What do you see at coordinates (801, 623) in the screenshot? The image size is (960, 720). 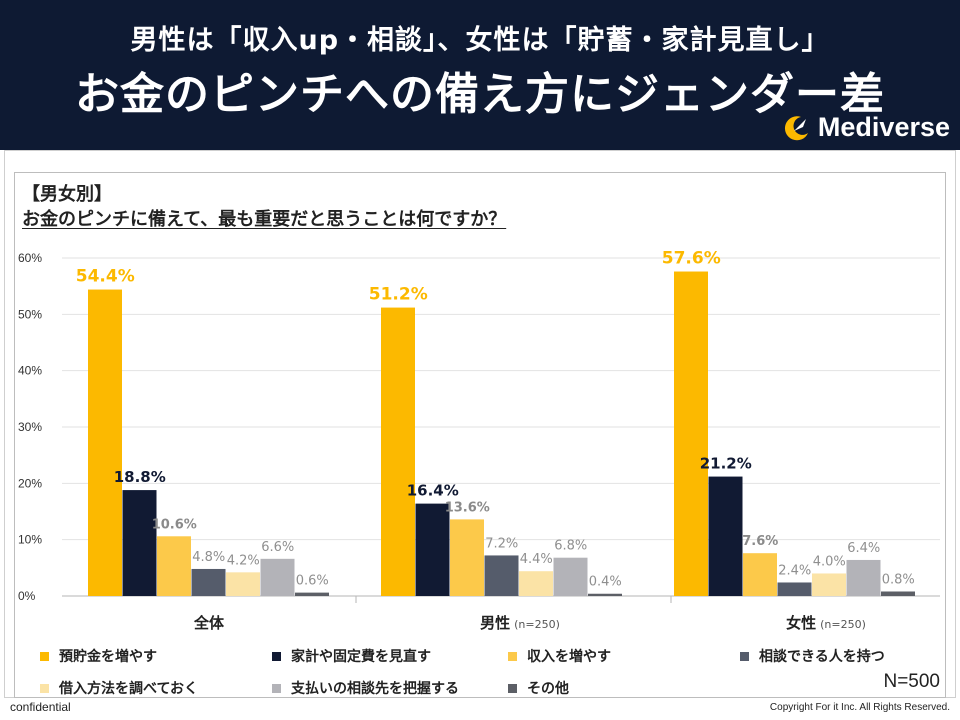 I see `category-name: 女性` at bounding box center [801, 623].